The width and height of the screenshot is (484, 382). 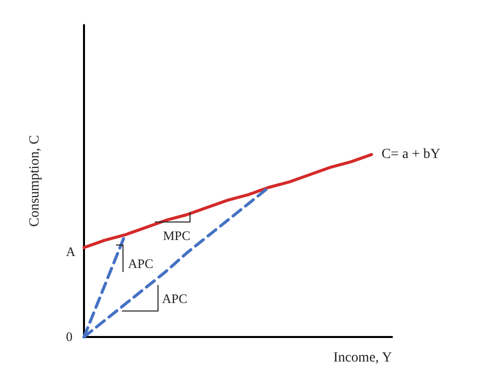 I want to click on x-axis-title: Income, Y, so click(x=362, y=358).